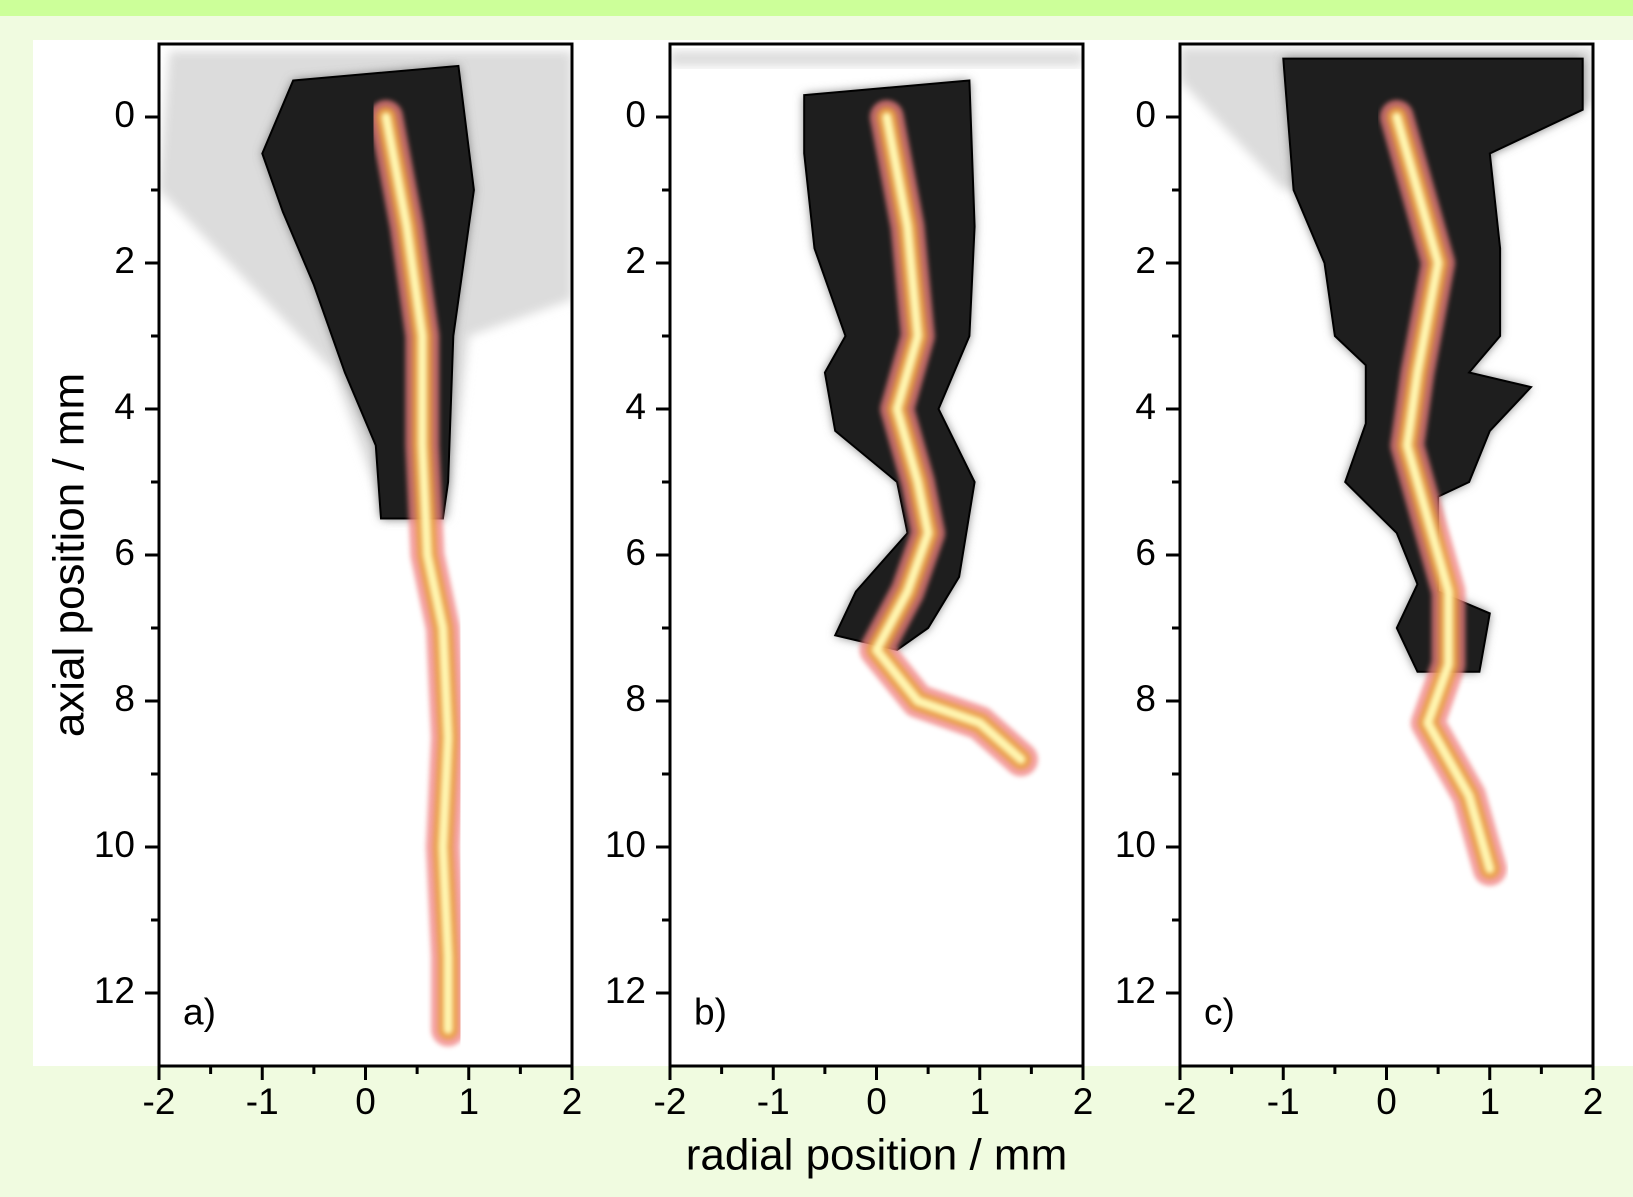  What do you see at coordinates (816, 8) in the screenshot?
I see `header-banner` at bounding box center [816, 8].